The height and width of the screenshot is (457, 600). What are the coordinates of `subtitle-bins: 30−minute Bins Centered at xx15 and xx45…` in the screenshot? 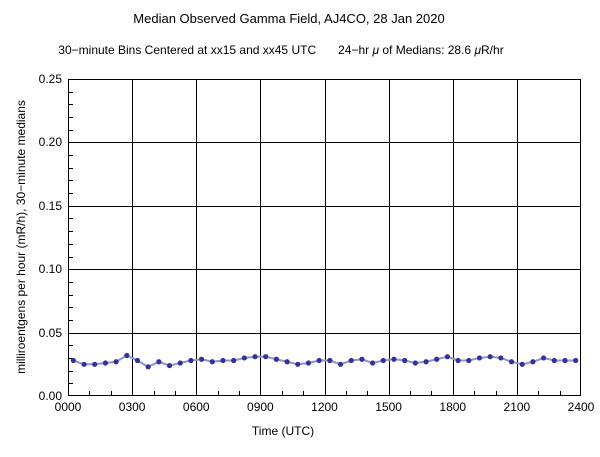 It's located at (187, 50).